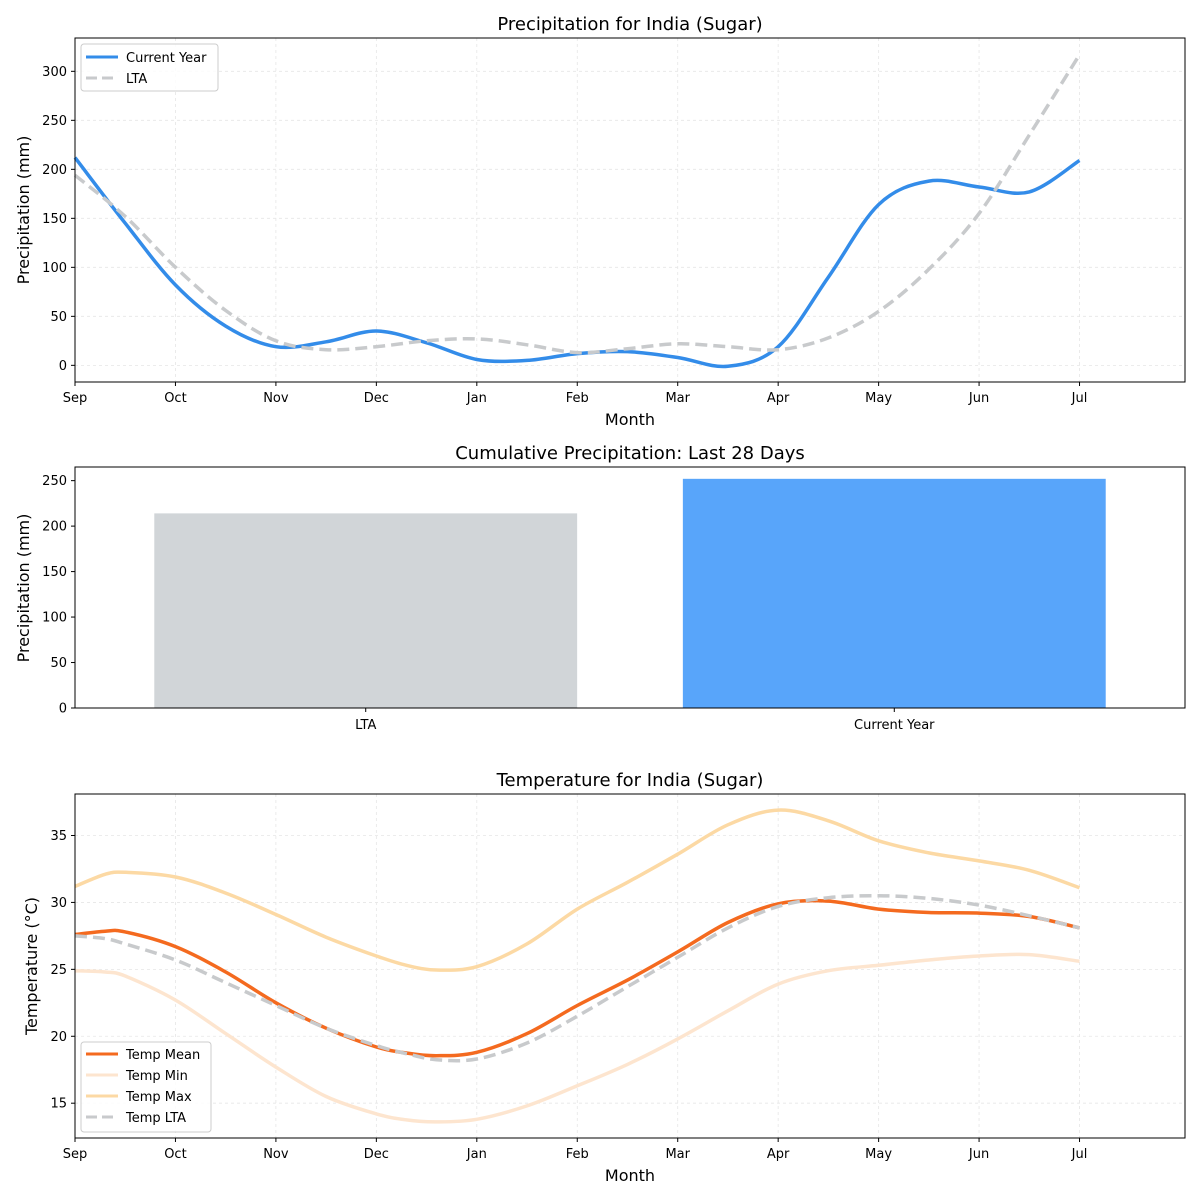 The height and width of the screenshot is (1200, 1200). Describe the element at coordinates (31, 966) in the screenshot. I see `temperature-y-axis-label: Temperature (°C)` at that location.